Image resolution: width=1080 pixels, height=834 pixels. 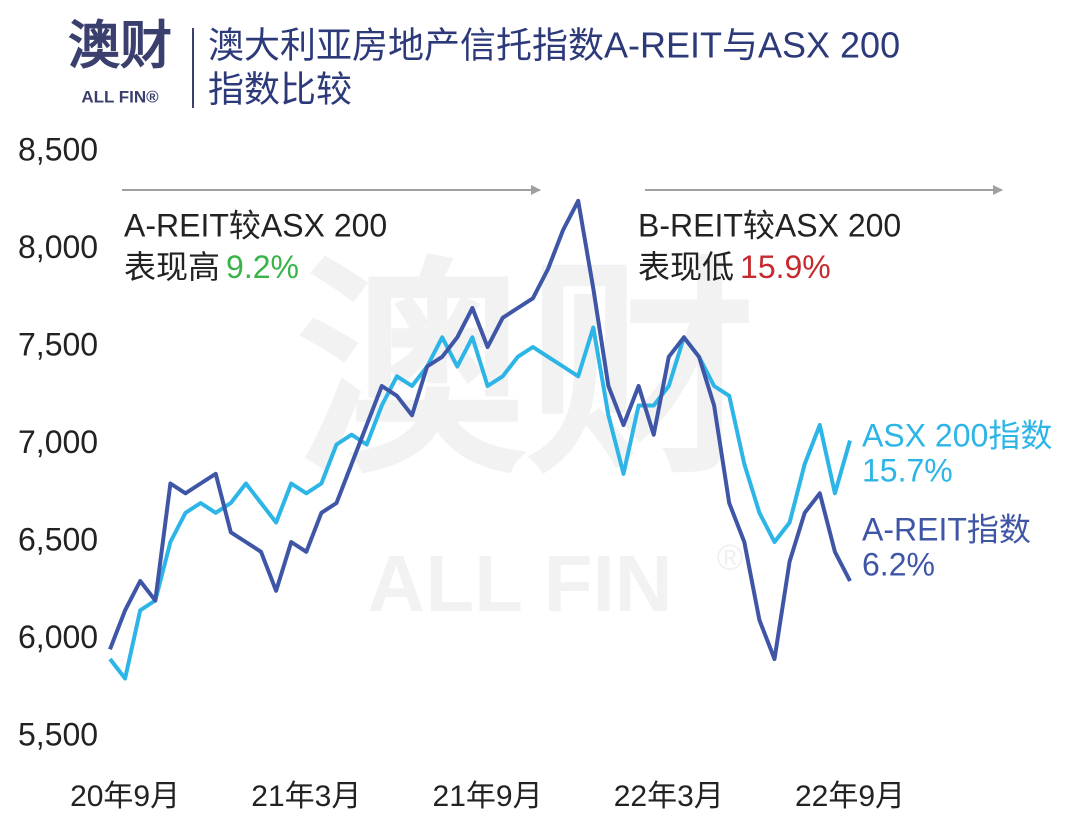 I want to click on annotation-value: 15.9%, so click(x=785, y=267).